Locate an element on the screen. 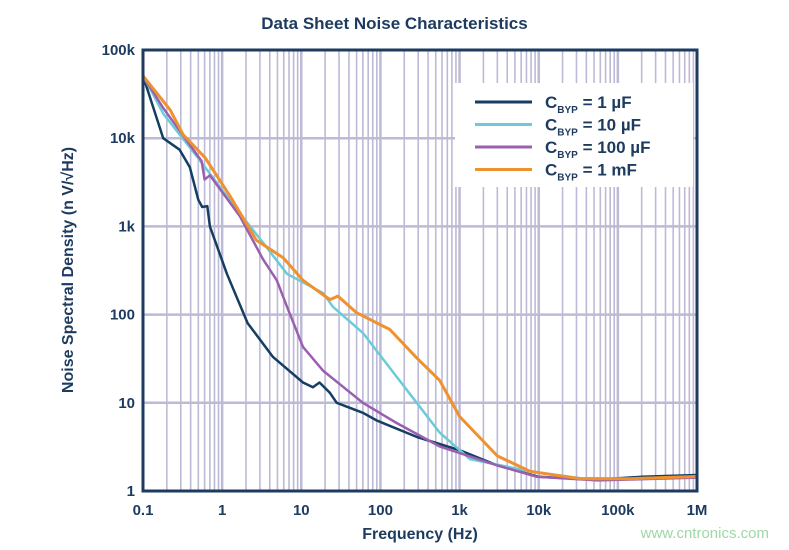  y-axis-label: Noise Spectral Density (n V/√Hz) is located at coordinates (68, 270).